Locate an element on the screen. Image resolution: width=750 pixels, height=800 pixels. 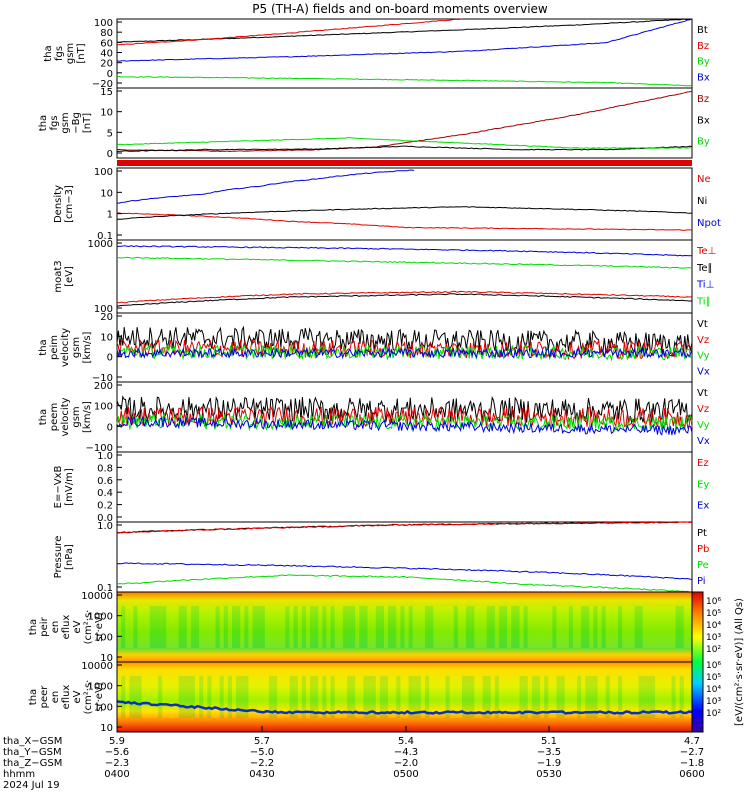
y-axis-label: [km/s] is located at coordinates (87, 417).